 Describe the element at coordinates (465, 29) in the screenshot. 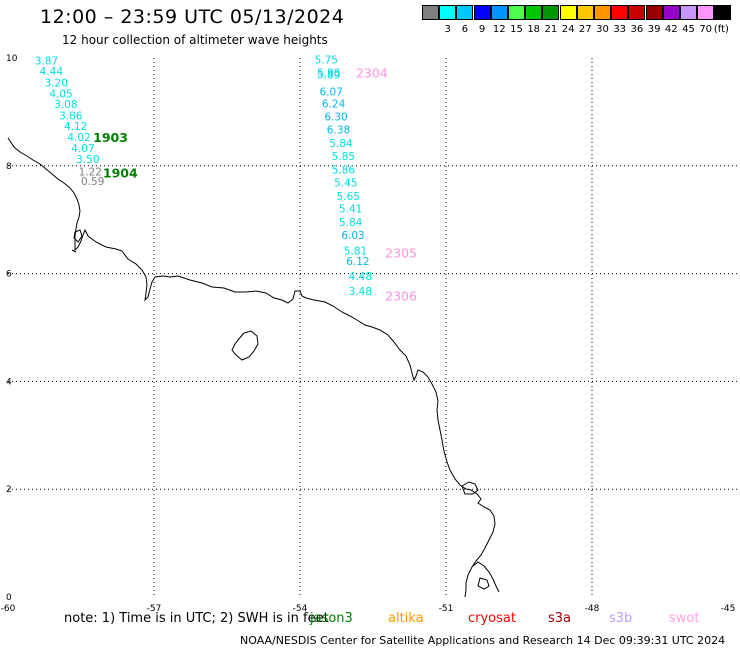

I see `legend-label: 6` at that location.